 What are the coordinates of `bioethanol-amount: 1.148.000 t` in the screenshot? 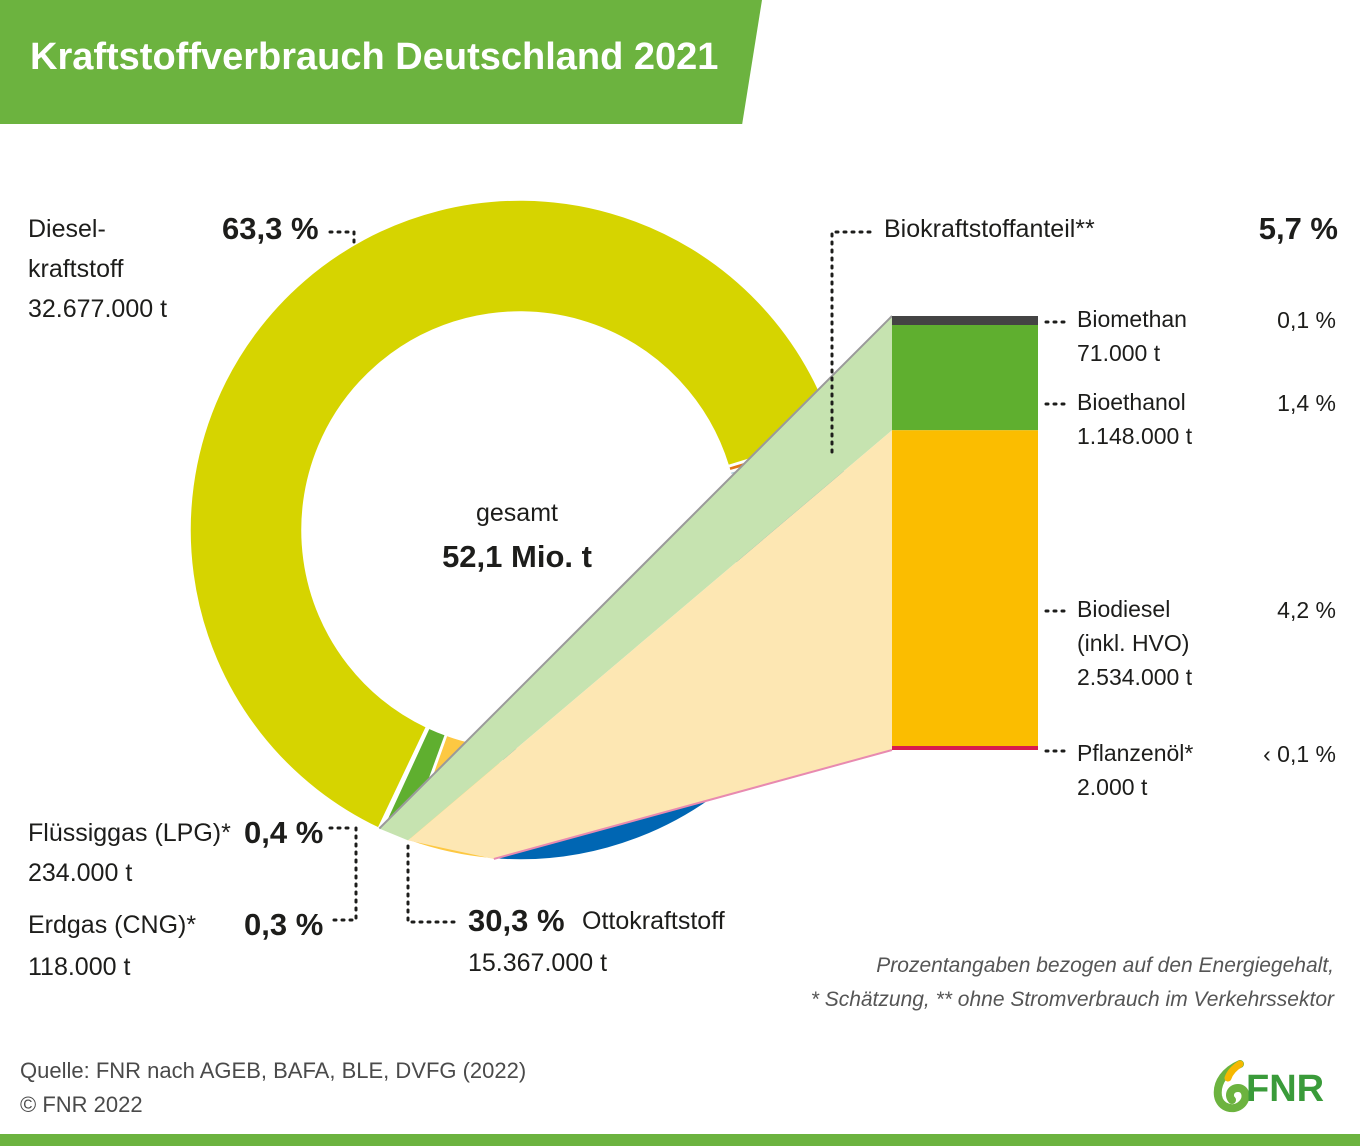 It's located at (1135, 436).